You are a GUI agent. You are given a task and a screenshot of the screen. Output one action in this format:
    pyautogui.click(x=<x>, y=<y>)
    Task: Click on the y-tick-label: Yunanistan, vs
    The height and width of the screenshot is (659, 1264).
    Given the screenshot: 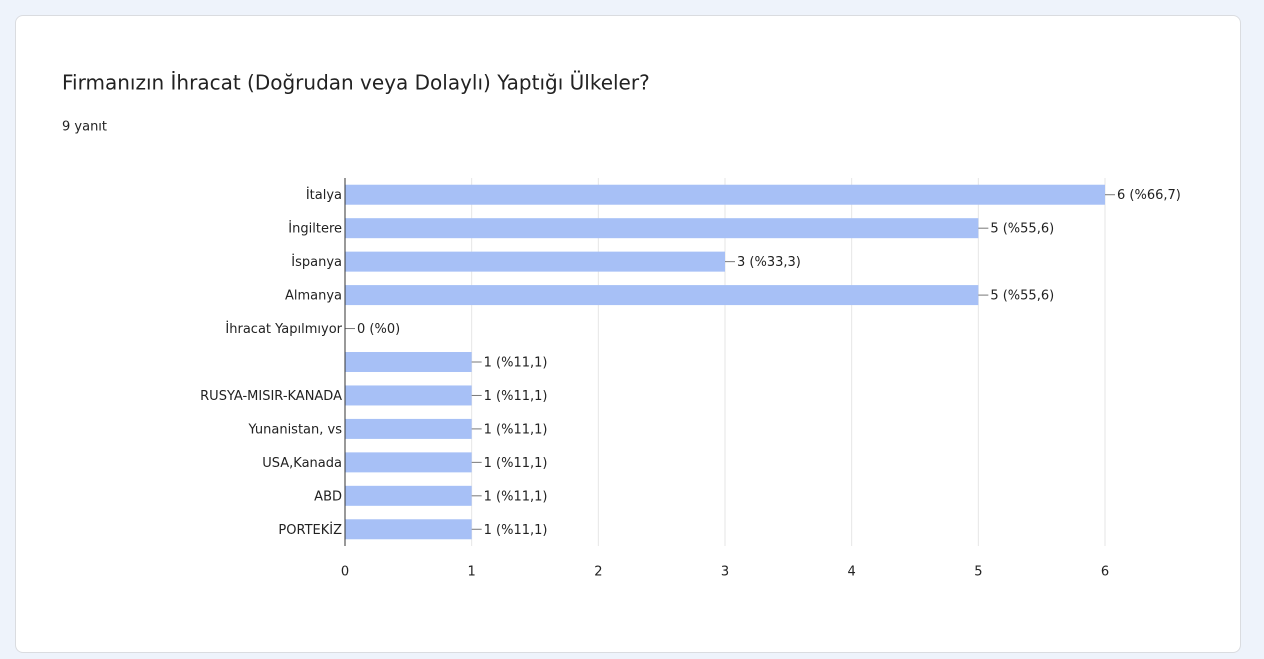 What is the action you would take?
    pyautogui.click(x=294, y=429)
    